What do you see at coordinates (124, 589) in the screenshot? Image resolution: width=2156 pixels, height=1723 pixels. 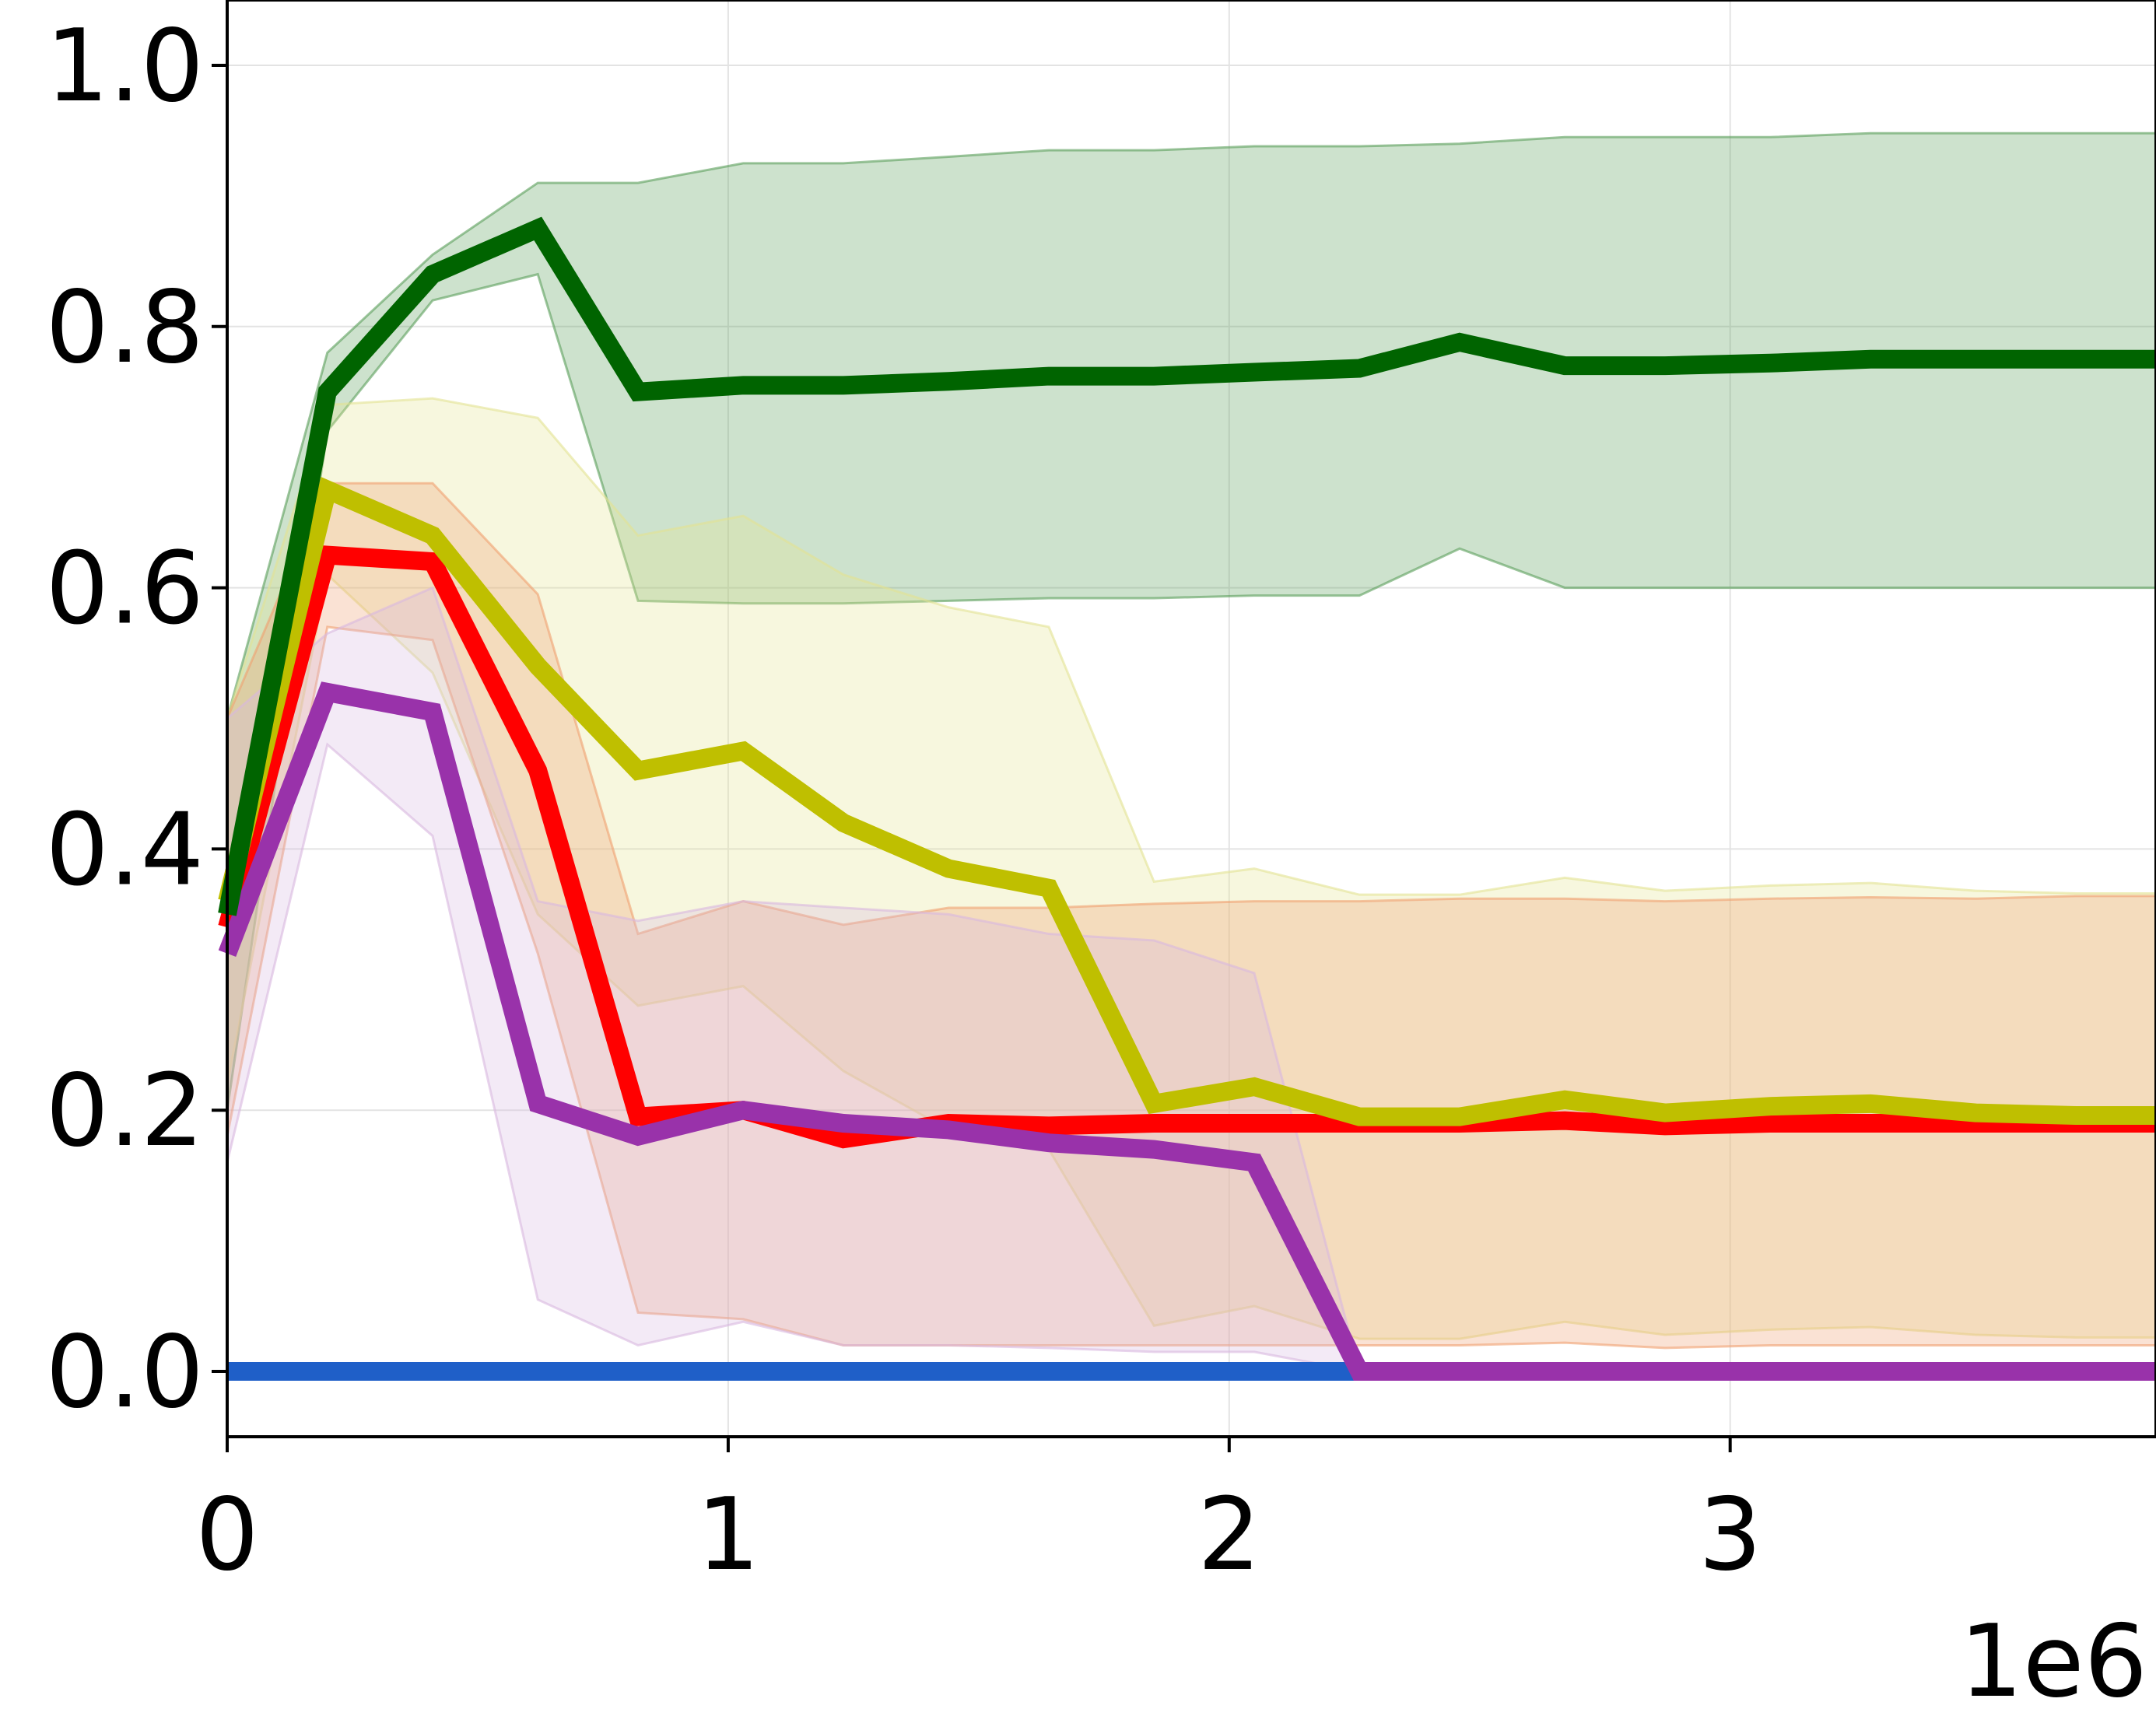 I see `y-tick-label: 0.6` at bounding box center [124, 589].